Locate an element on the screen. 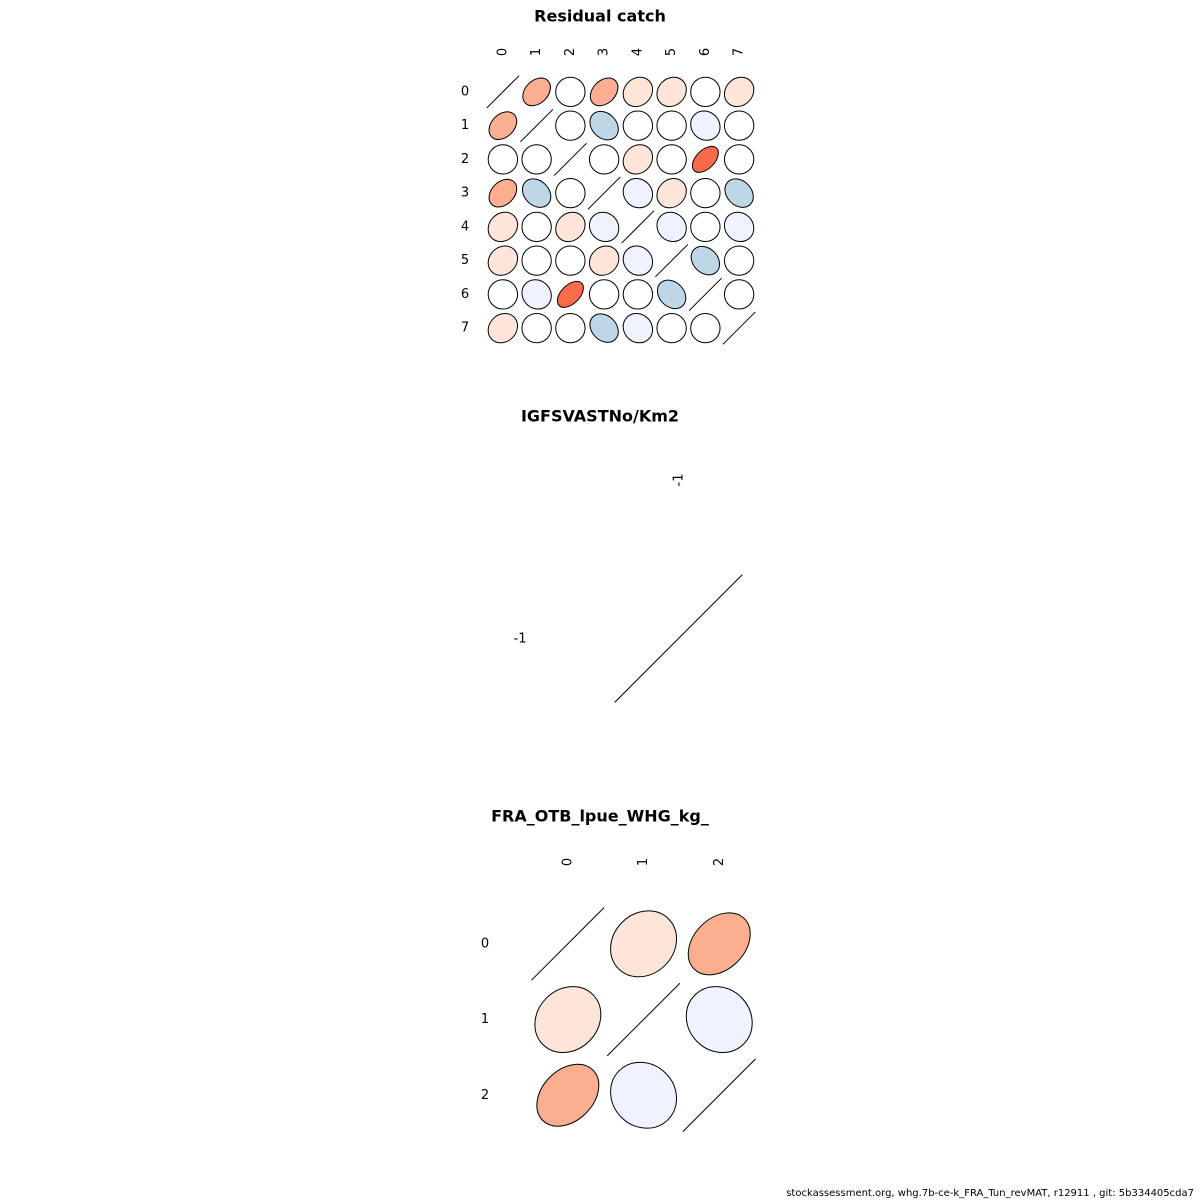 The image size is (1200, 1200). chart-title-2: FRA_OTB_lpue_WHG_kg_ is located at coordinates (600, 816).